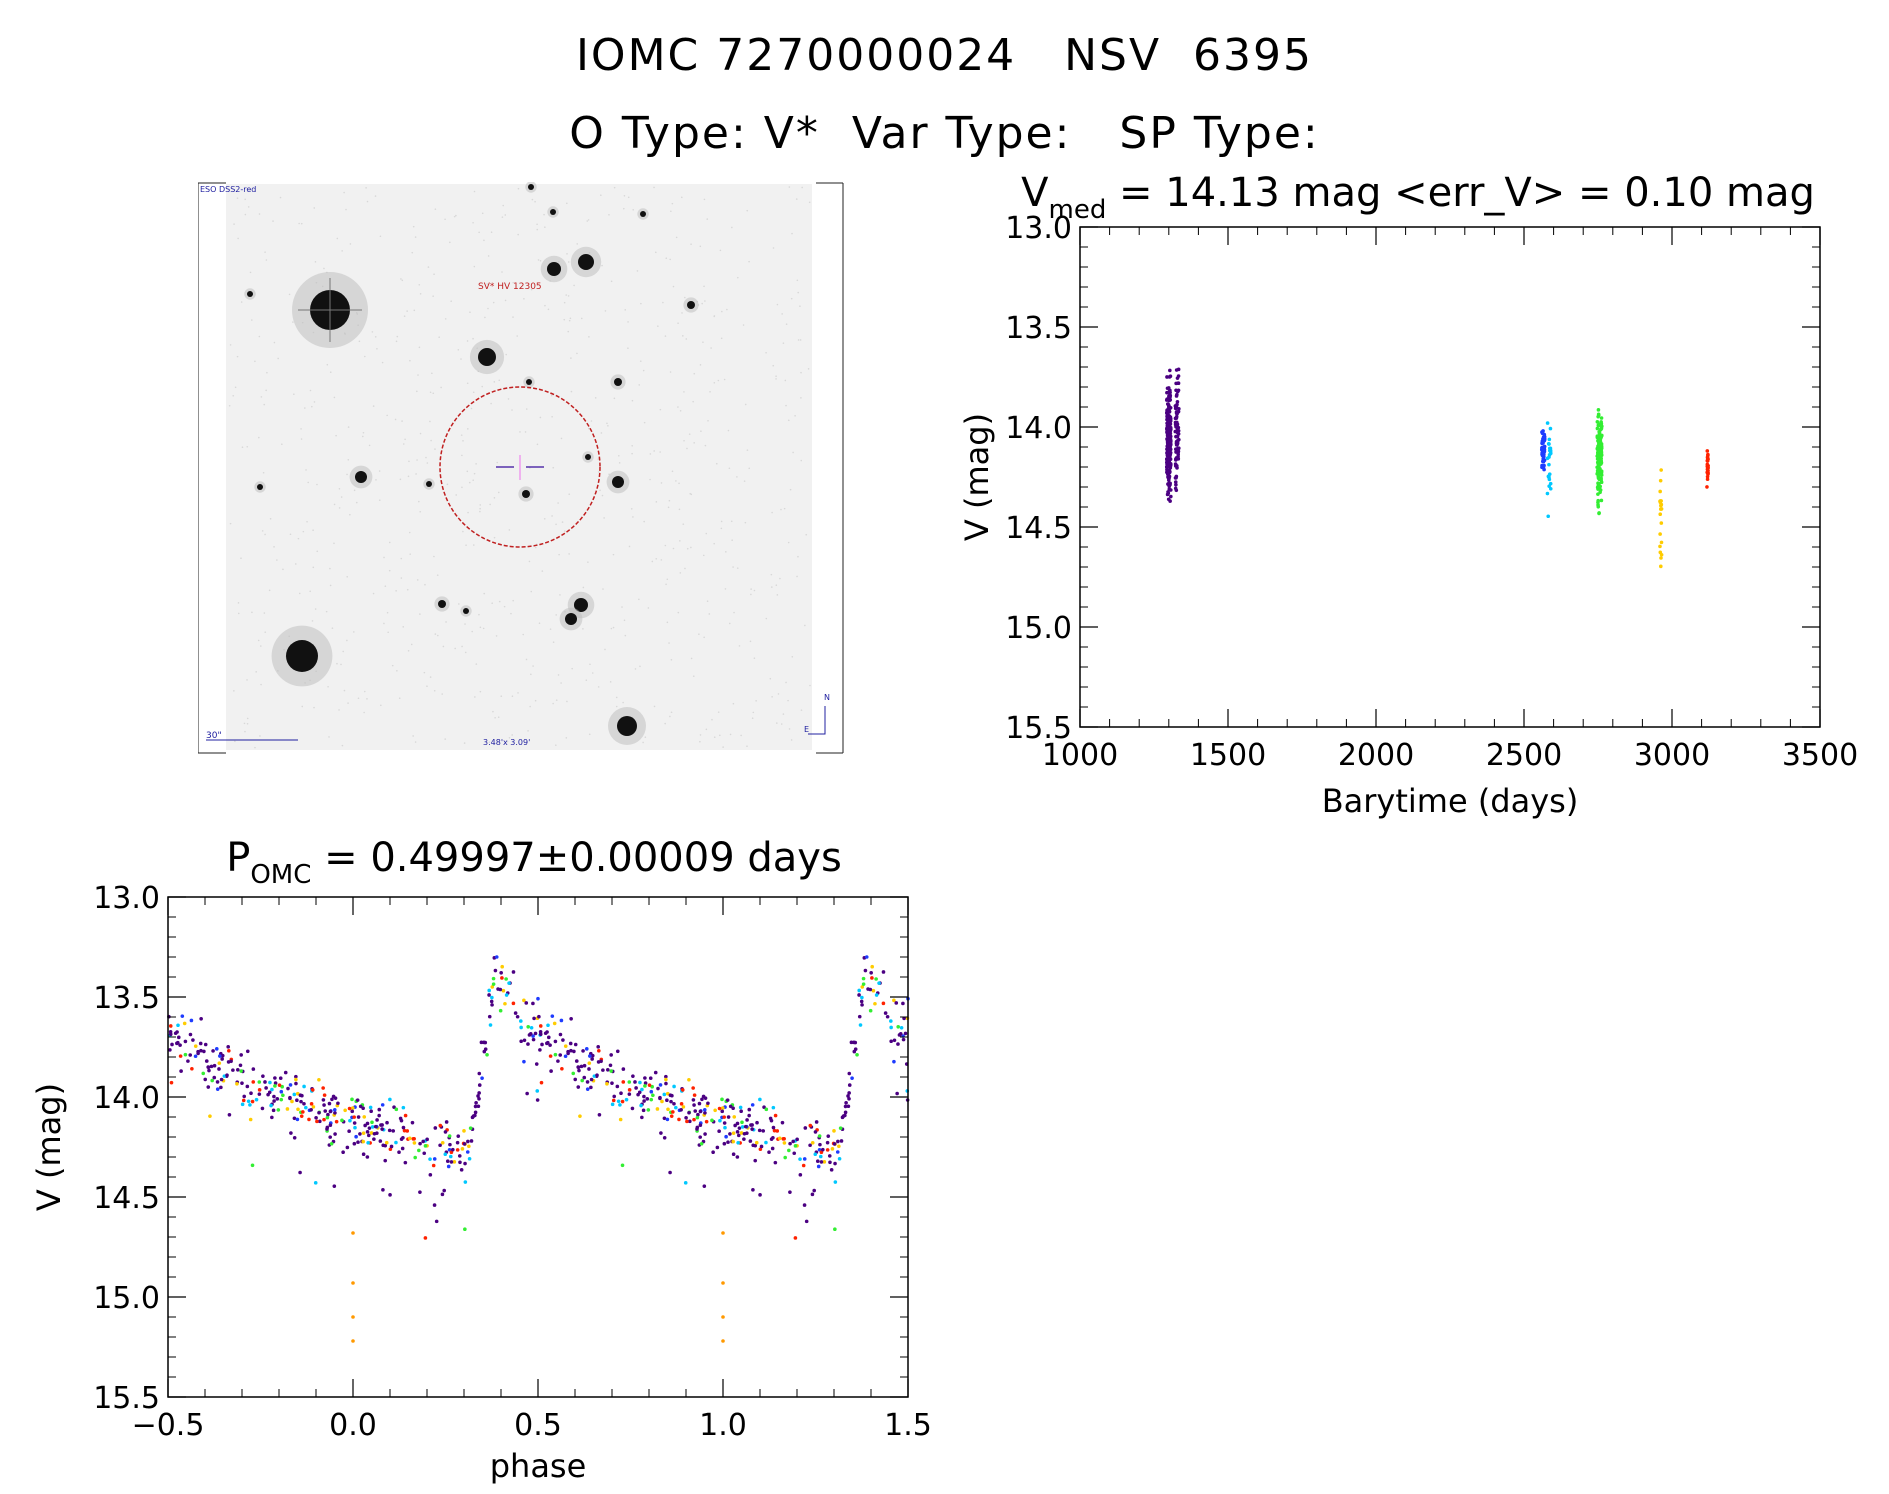  I want to click on phase-curve-y-tick-label: 13.5, so click(126, 998).